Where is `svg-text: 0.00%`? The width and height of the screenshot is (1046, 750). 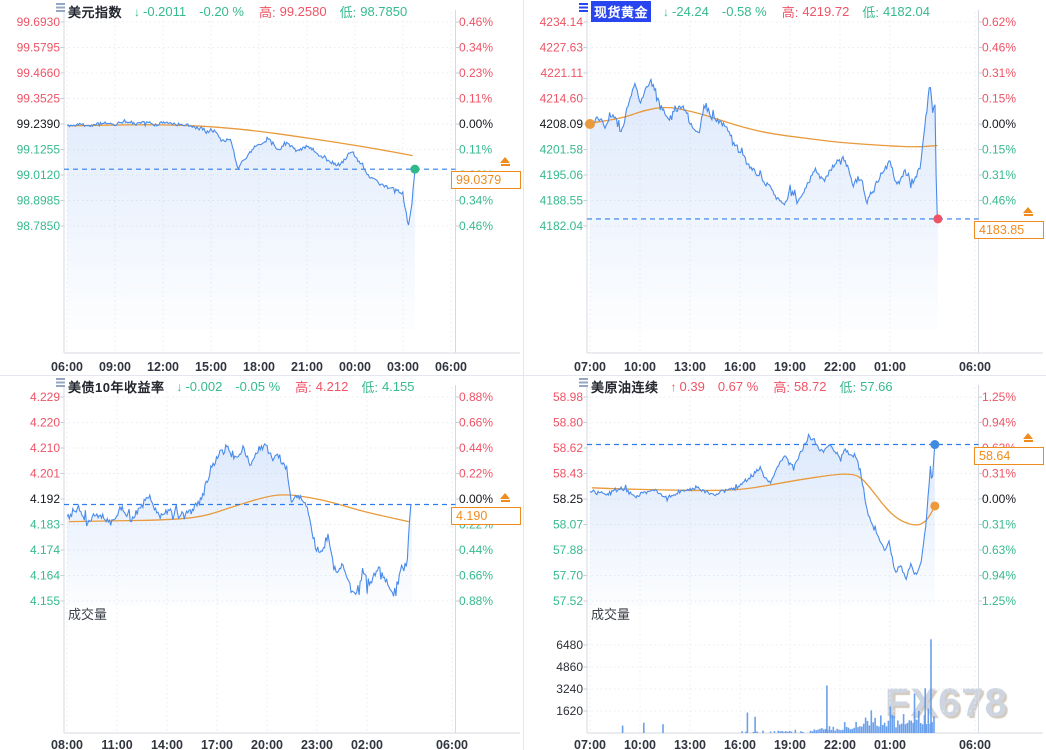
svg-text: 0.00% is located at coordinates (999, 124).